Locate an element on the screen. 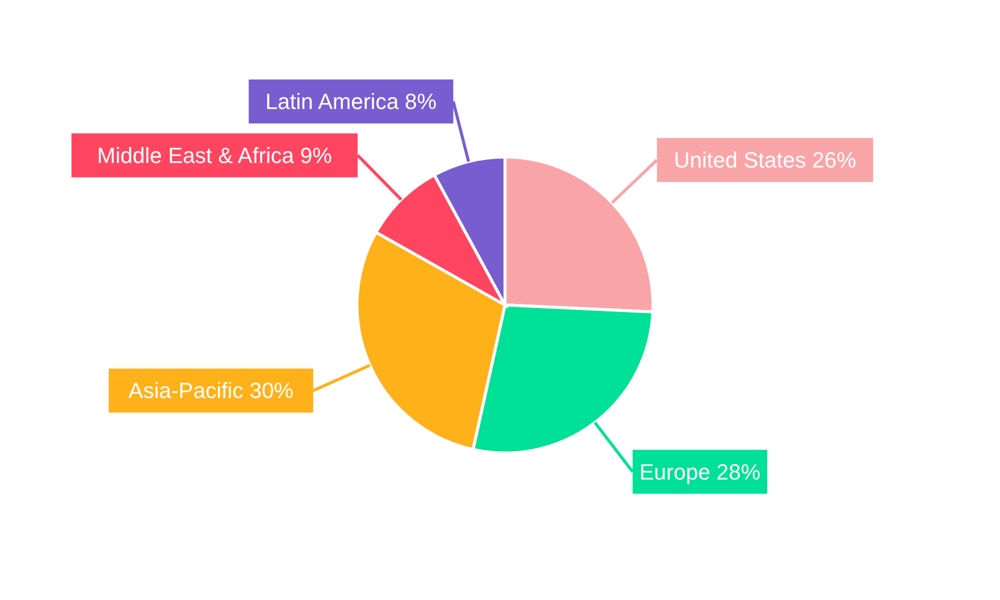 This screenshot has width=1000, height=600. slice-label: Europe 28% is located at coordinates (699, 471).